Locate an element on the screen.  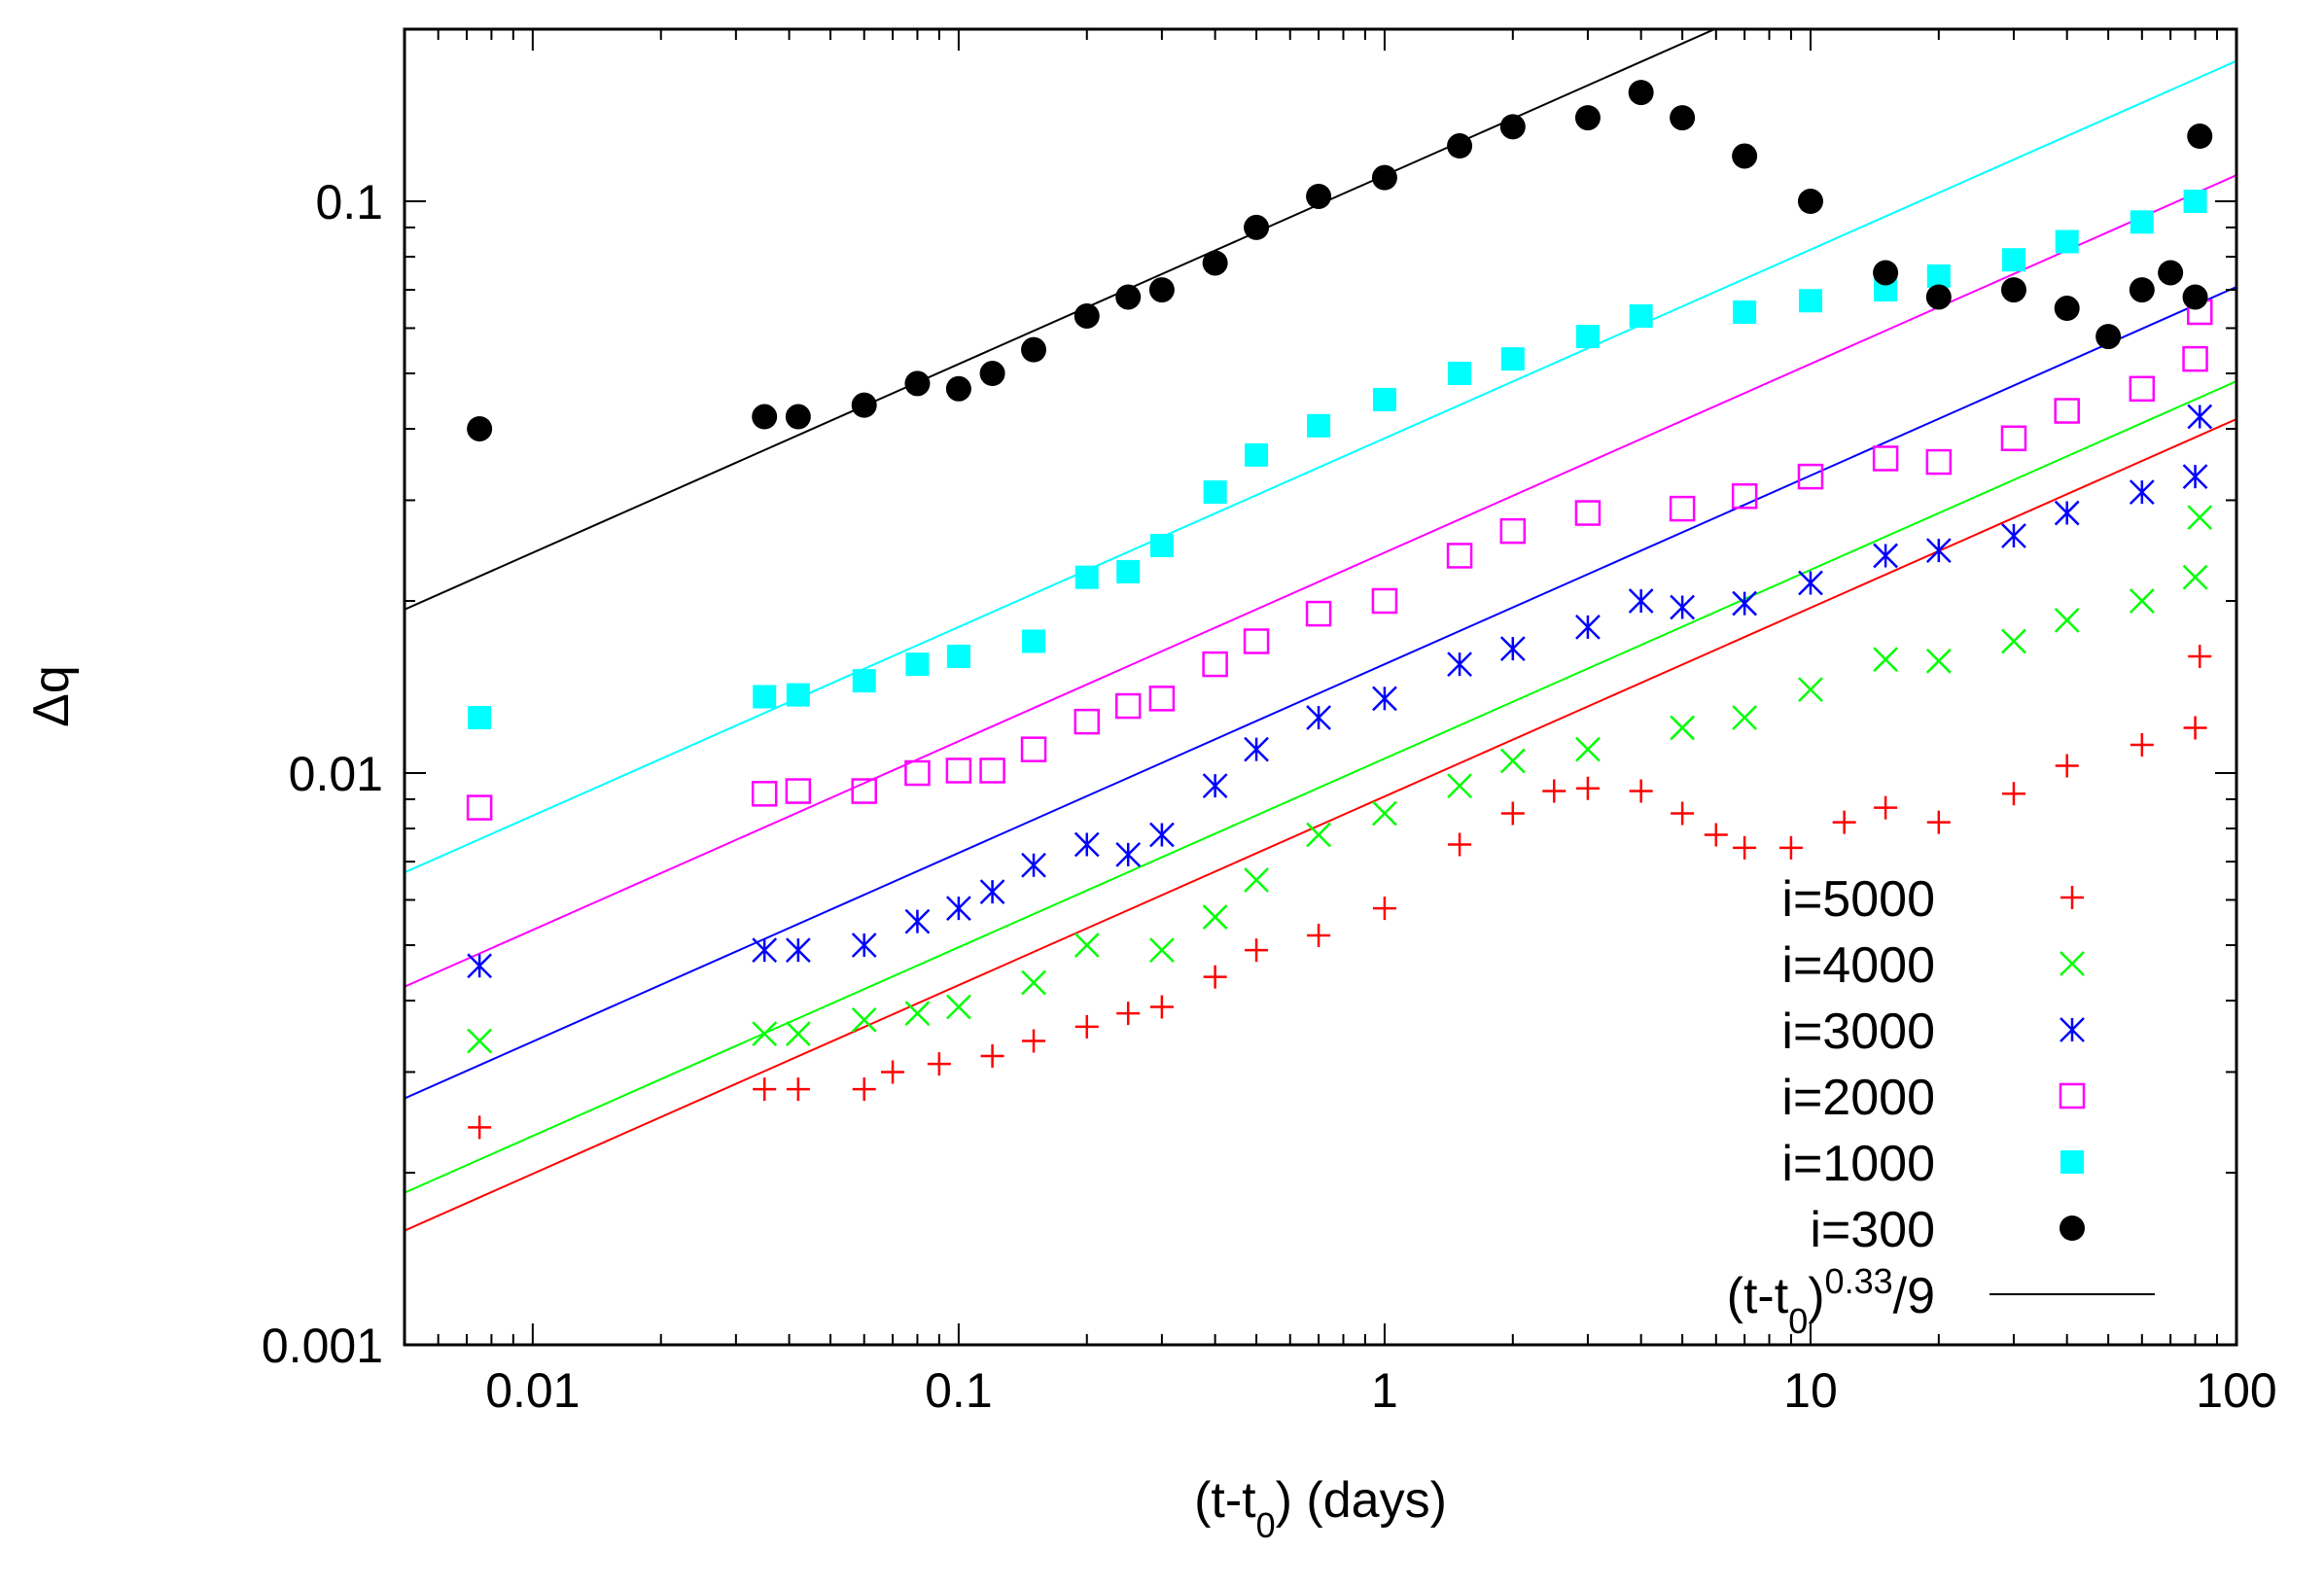
y-tick-label: 0.1 is located at coordinates (349, 202).